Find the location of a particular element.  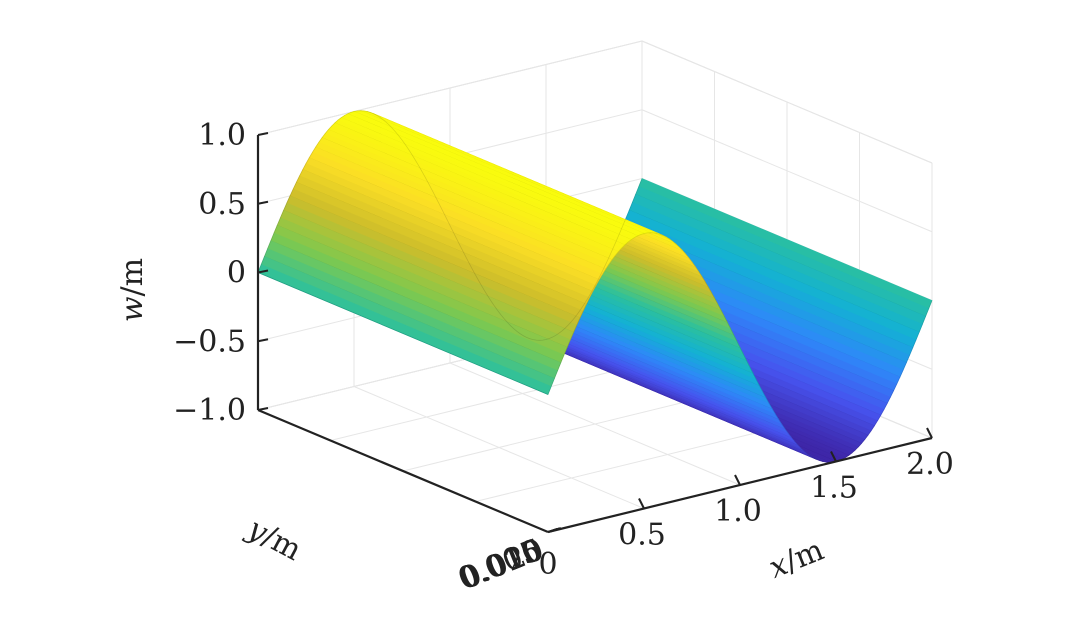

z-tick-label: −0.5 is located at coordinates (209, 341).